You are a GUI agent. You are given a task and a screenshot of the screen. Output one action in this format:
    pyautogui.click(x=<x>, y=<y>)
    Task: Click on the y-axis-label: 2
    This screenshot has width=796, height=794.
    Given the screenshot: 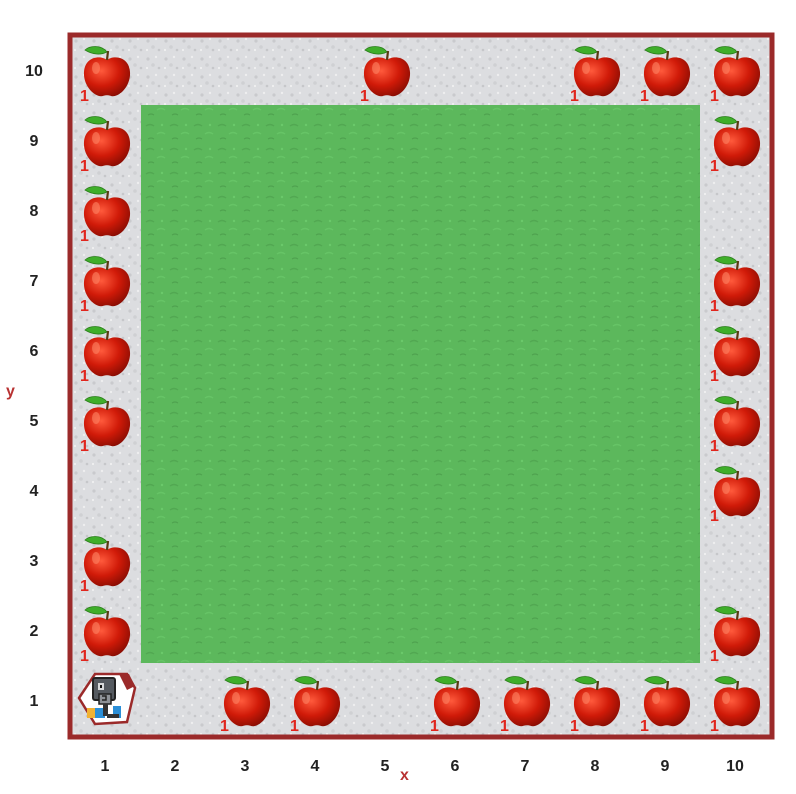 What is the action you would take?
    pyautogui.click(x=34, y=631)
    